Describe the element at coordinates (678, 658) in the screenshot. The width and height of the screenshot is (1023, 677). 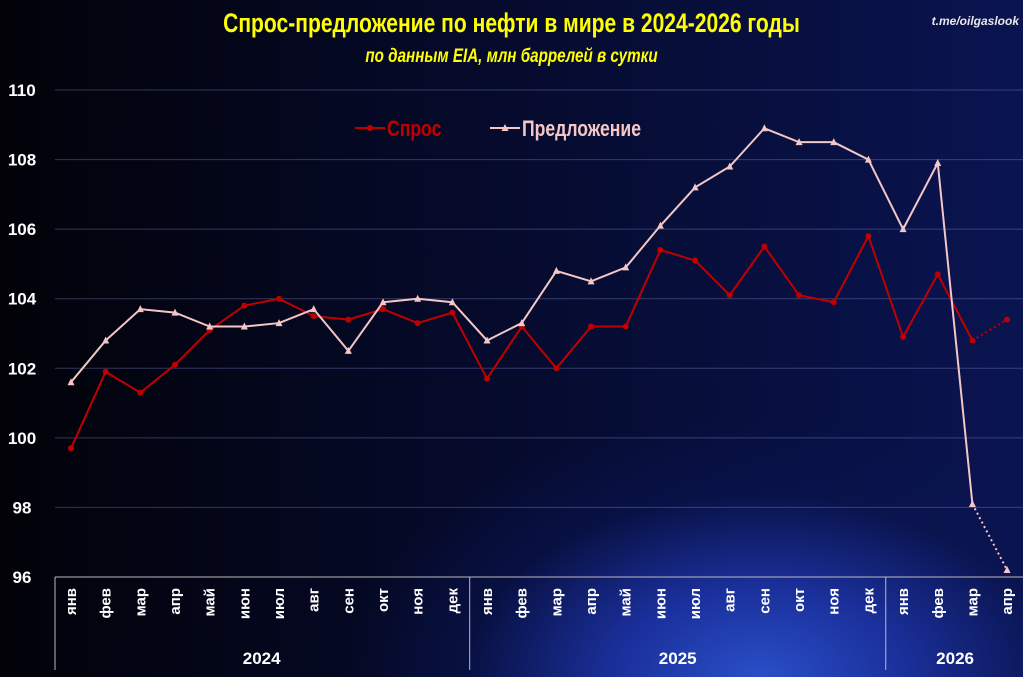
I see `year-label: 2025` at that location.